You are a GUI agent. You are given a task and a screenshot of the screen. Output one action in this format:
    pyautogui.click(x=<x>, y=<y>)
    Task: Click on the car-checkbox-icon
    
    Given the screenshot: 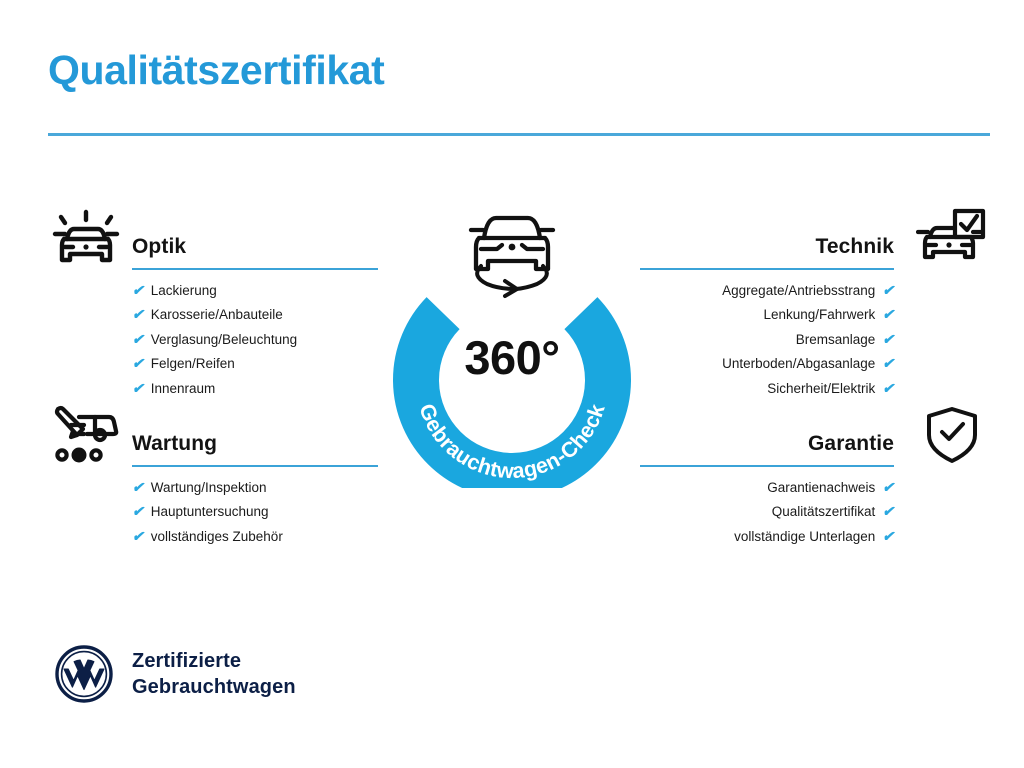 What is the action you would take?
    pyautogui.click(x=952, y=238)
    